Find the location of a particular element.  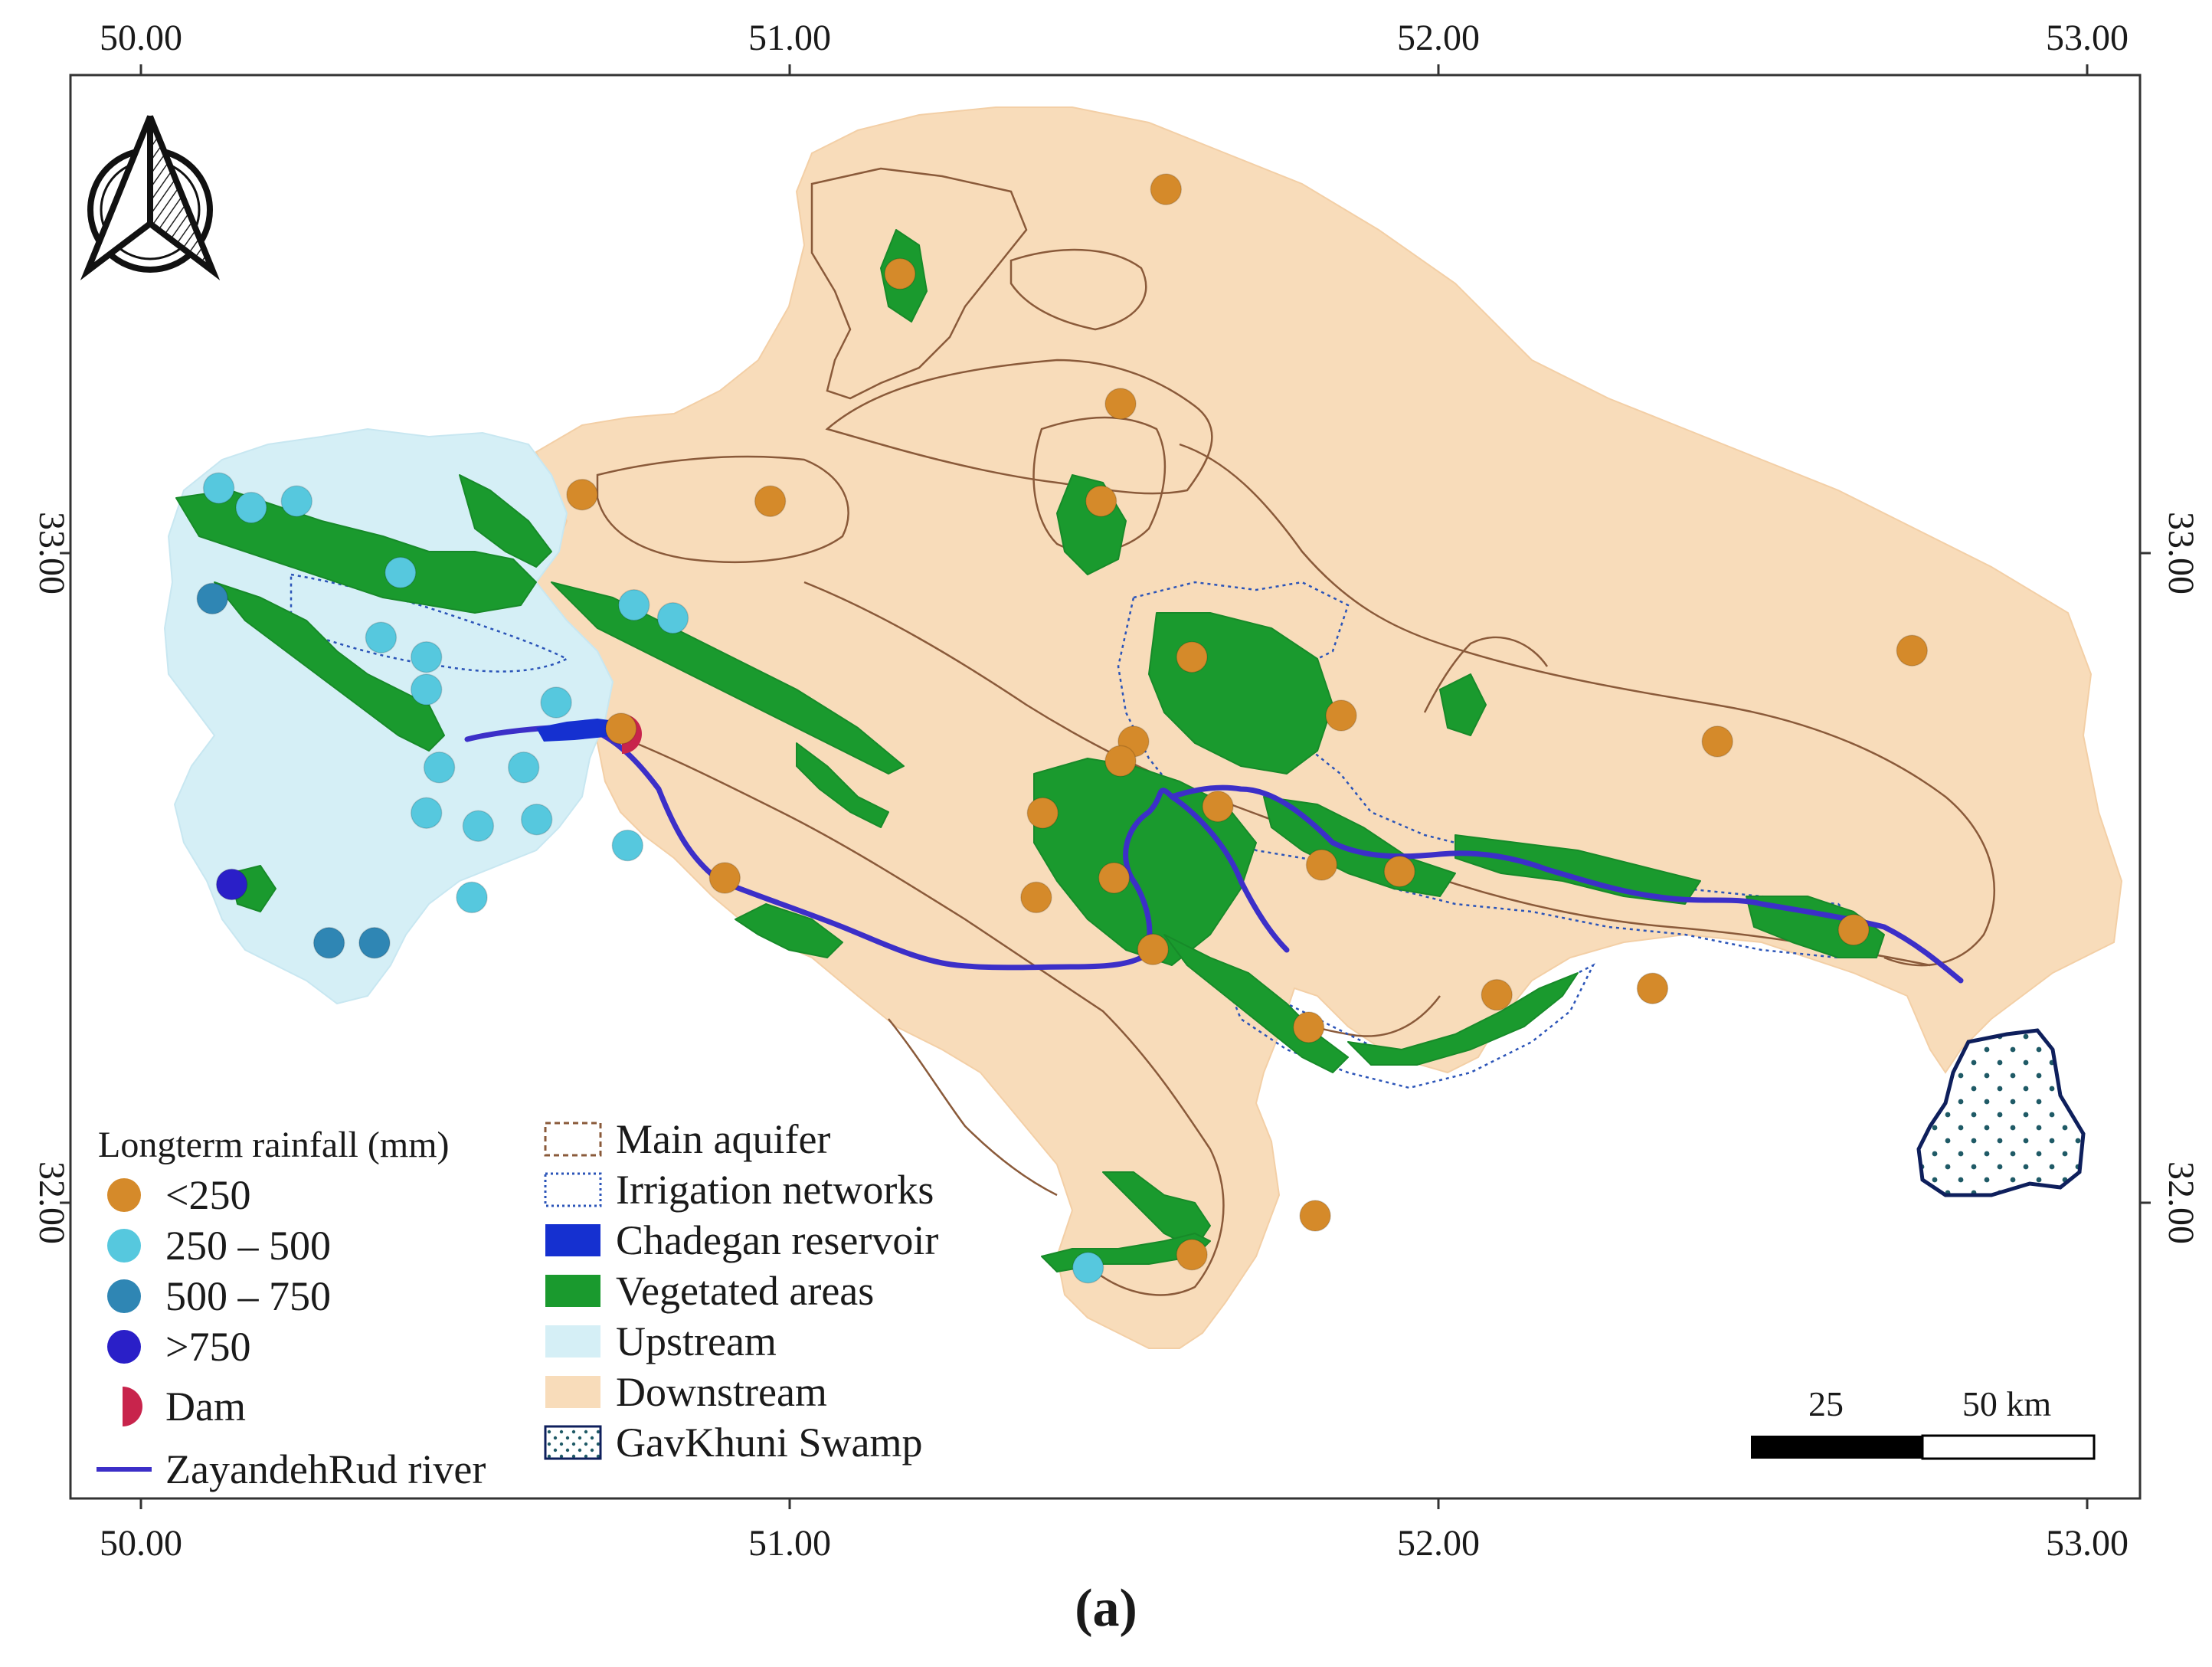

legend-label: <250 is located at coordinates (208, 1195).